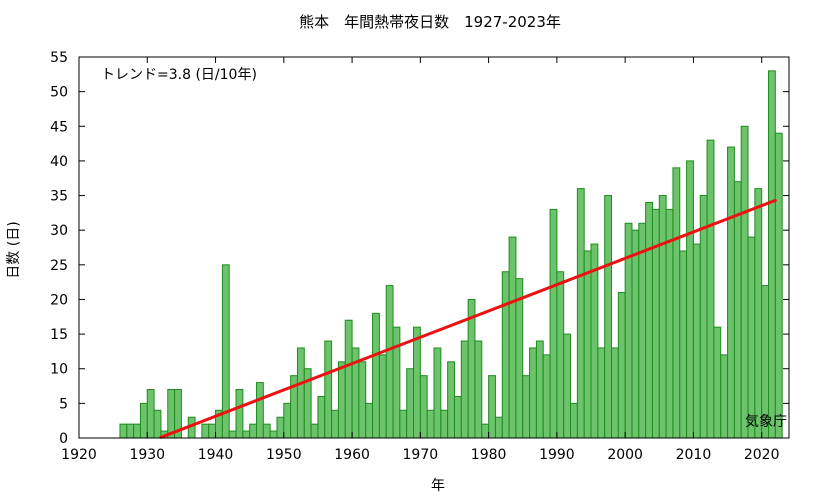 This screenshot has width=833, height=498. What do you see at coordinates (382, 396) in the screenshot?
I see `bar-1965` at bounding box center [382, 396].